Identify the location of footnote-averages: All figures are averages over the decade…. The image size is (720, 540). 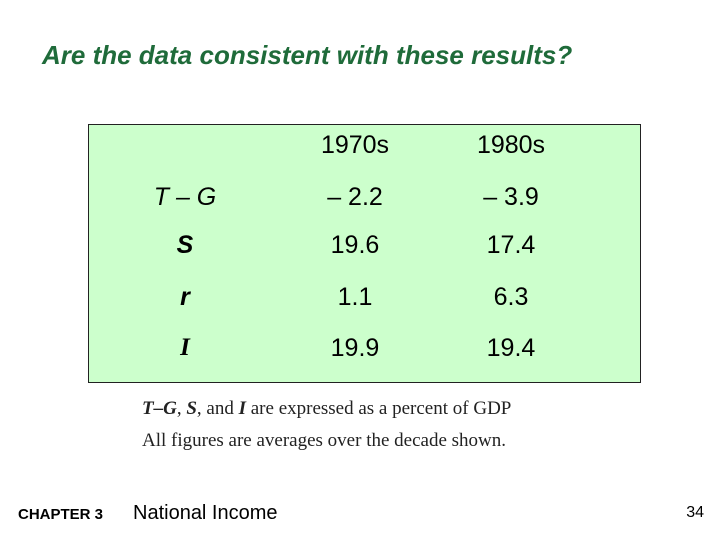
(324, 440).